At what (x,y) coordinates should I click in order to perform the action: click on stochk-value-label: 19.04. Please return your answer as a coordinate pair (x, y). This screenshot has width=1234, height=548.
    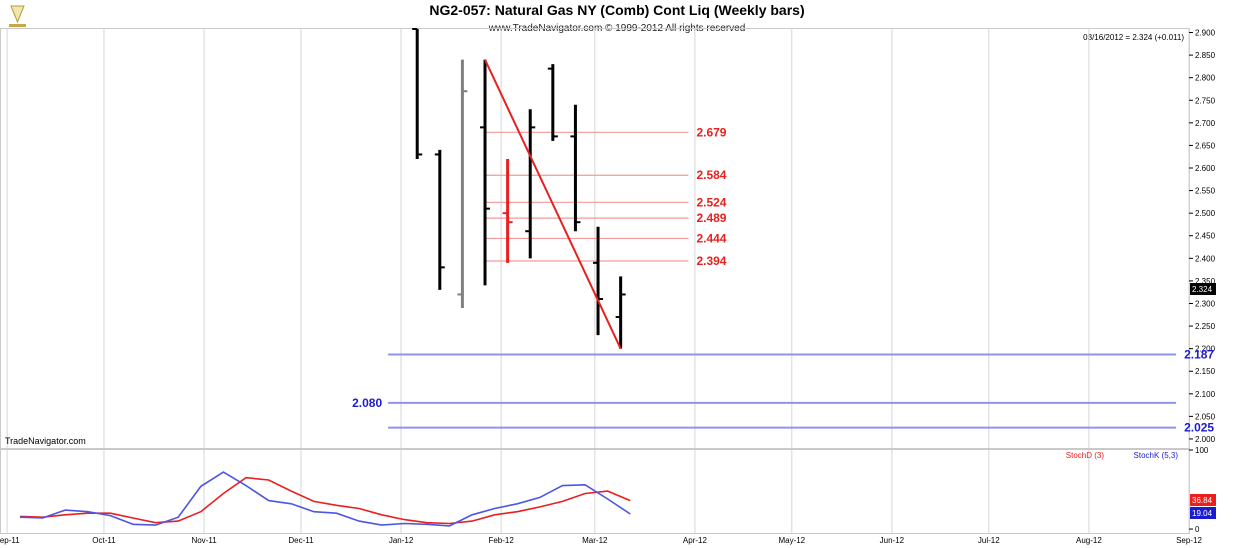
    Looking at the image, I should click on (1202, 513).